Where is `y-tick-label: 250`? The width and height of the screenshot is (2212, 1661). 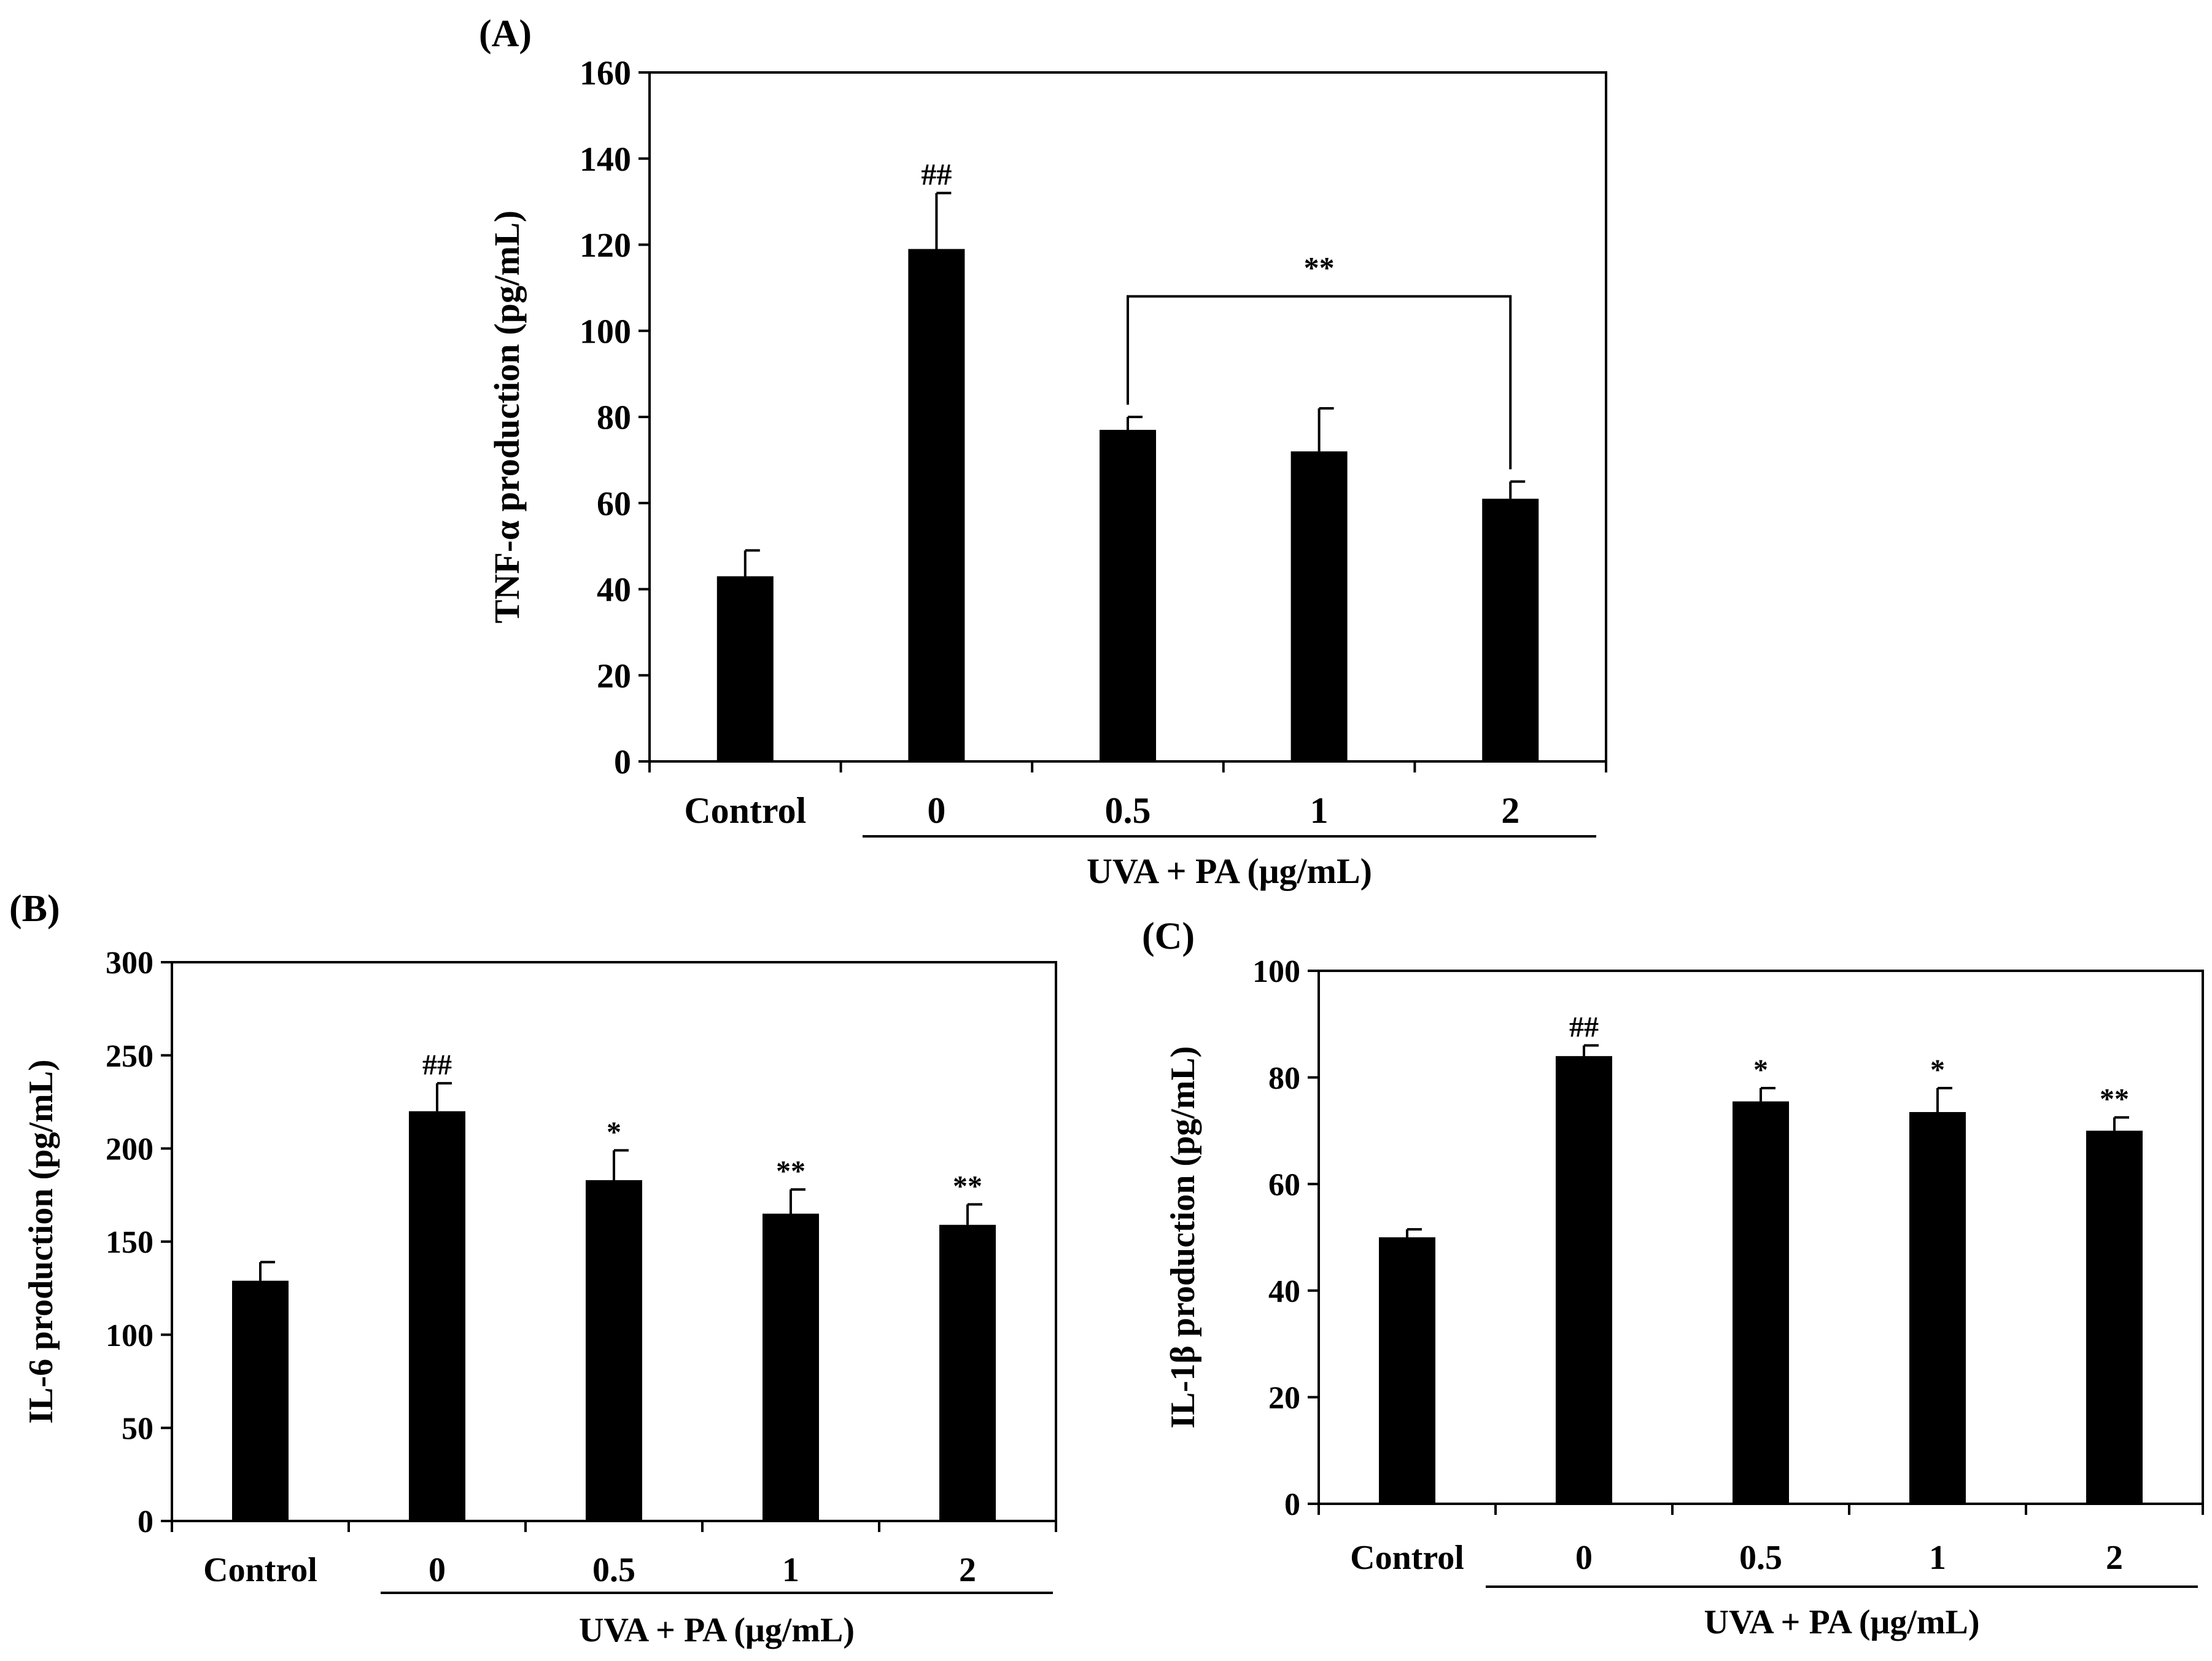
y-tick-label: 250 is located at coordinates (129, 1056).